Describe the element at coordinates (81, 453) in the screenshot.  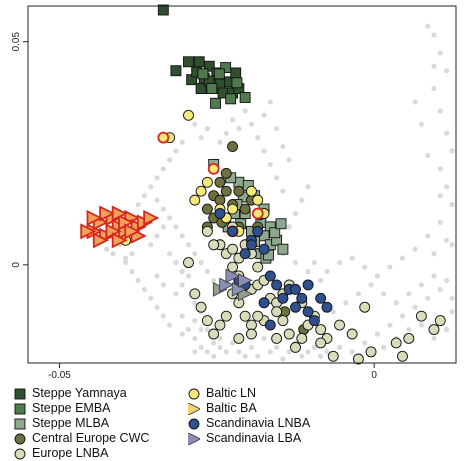
I see `legend-item: Europe LNBA` at that location.